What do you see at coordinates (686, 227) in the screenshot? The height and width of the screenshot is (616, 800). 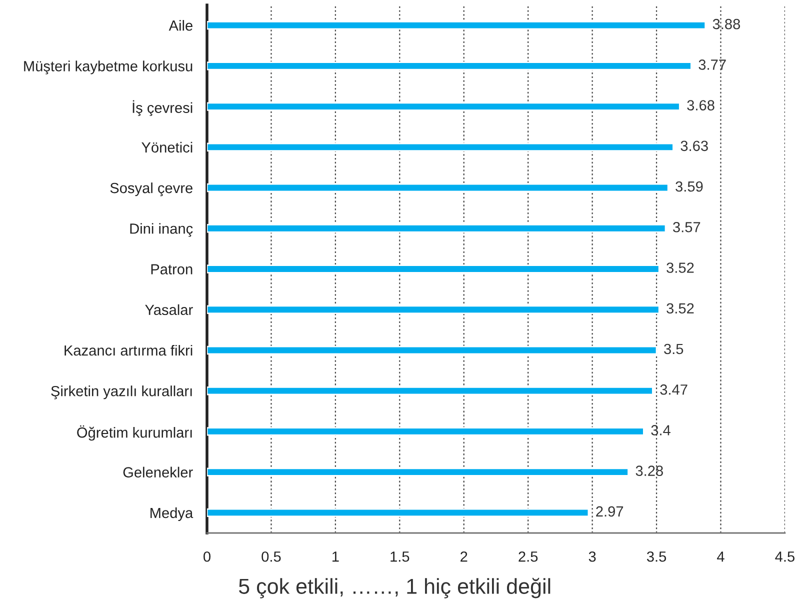 I see `data-label: 3.57` at bounding box center [686, 227].